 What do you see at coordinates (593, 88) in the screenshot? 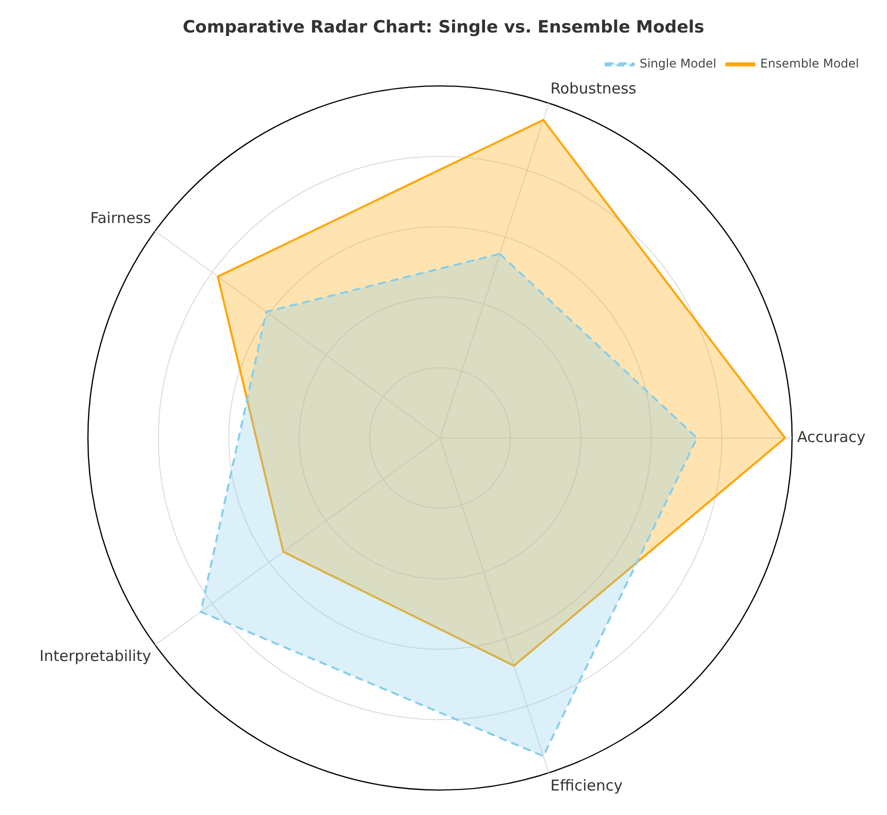
I see `spoke-label: Robustness` at bounding box center [593, 88].